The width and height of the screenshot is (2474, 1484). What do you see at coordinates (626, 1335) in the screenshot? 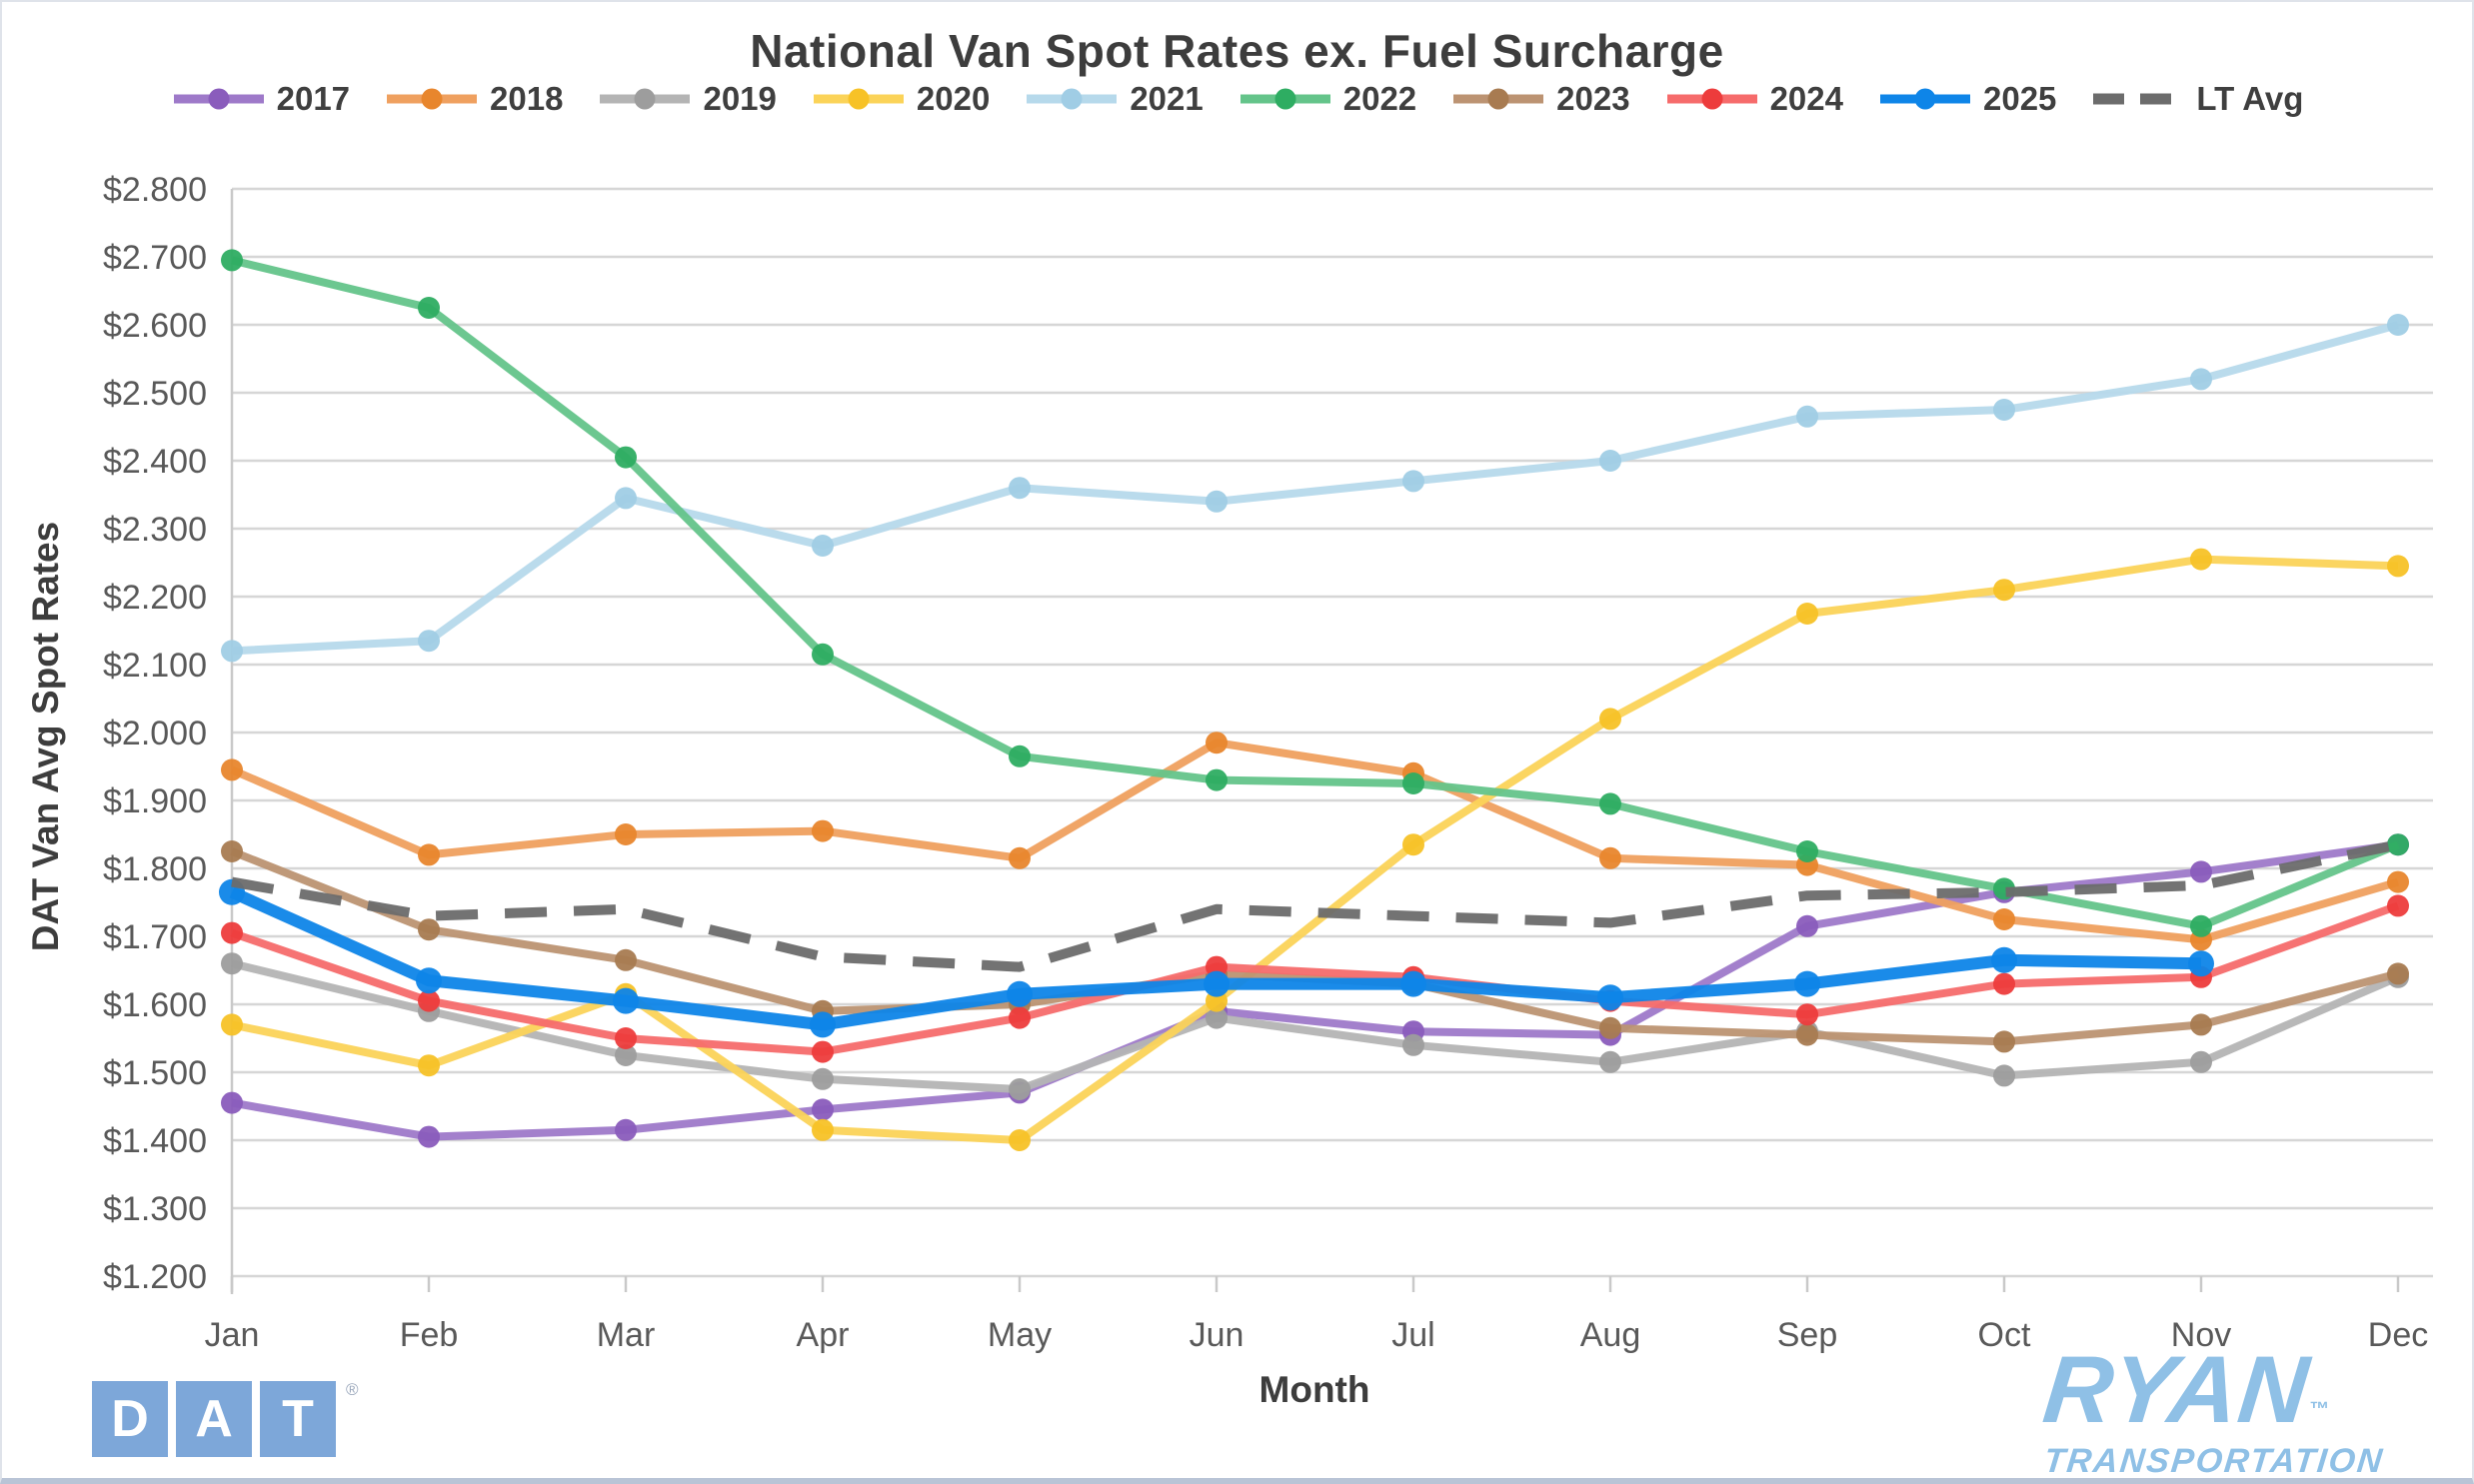
I see `month-label-Mar: Mar` at bounding box center [626, 1335].